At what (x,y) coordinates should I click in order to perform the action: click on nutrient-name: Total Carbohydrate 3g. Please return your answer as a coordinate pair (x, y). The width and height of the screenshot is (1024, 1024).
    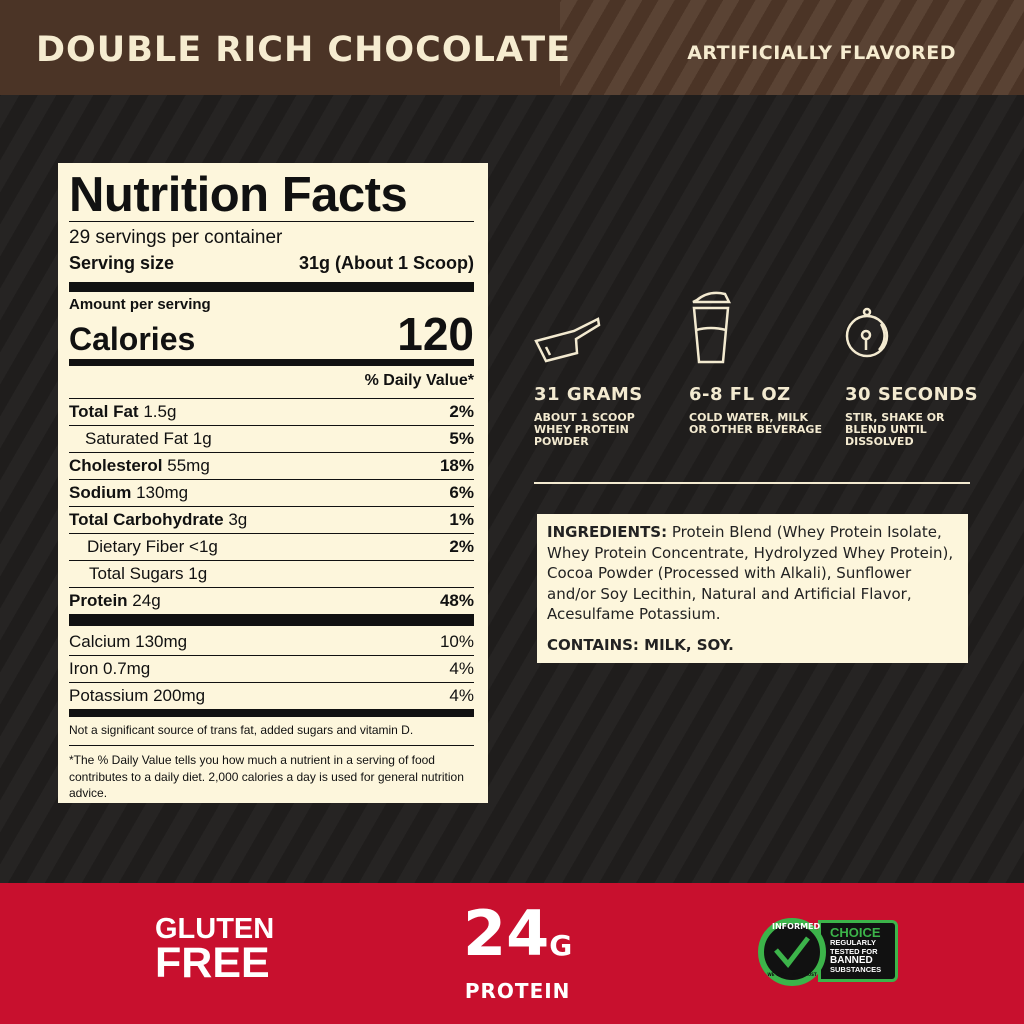
    Looking at the image, I should click on (158, 519).